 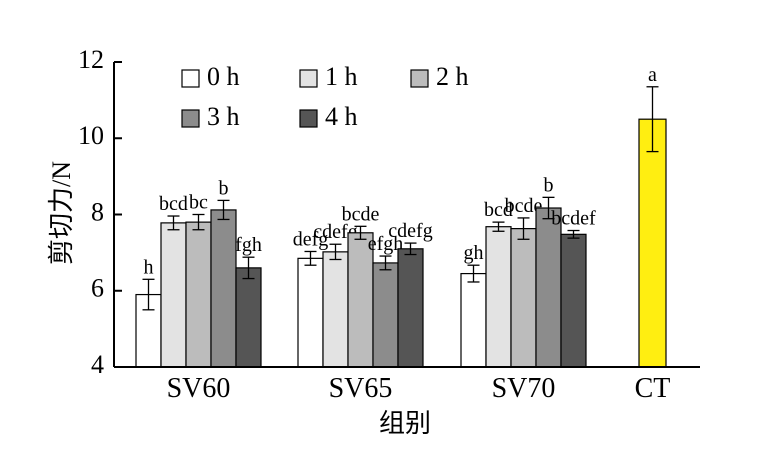 What do you see at coordinates (386, 244) in the screenshot?
I see `significance-label: efgh` at bounding box center [386, 244].